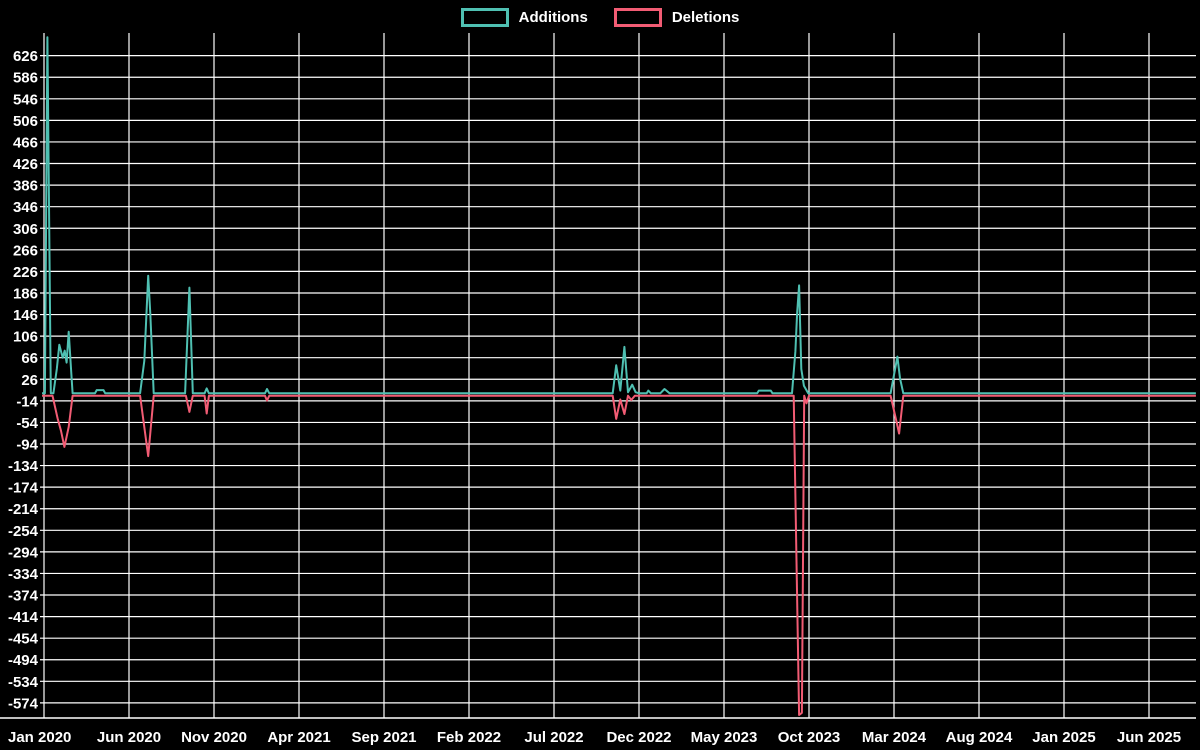 The width and height of the screenshot is (1200, 750). What do you see at coordinates (23, 660) in the screenshot?
I see `y-tick-label: -494` at bounding box center [23, 660].